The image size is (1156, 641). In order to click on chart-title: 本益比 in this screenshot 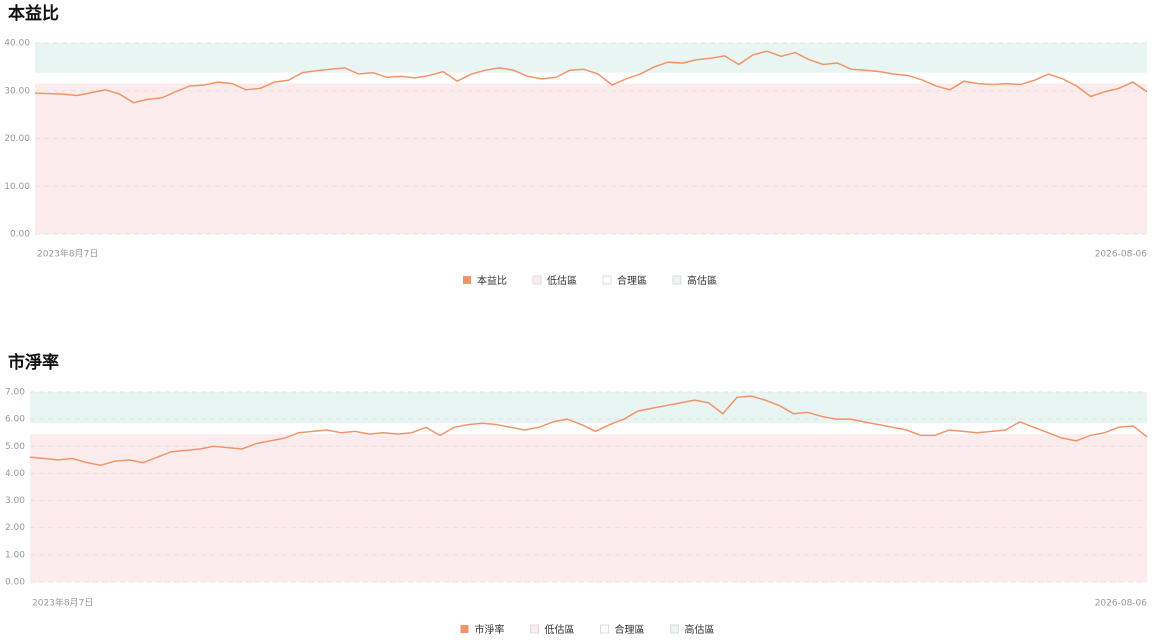, I will do `click(33, 13)`.